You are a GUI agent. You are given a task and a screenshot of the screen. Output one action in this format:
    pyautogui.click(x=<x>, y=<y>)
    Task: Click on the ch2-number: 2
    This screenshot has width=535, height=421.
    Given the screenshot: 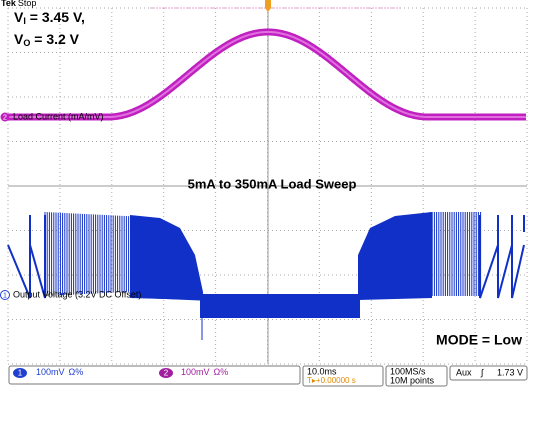 What is the action you would take?
    pyautogui.click(x=5, y=117)
    